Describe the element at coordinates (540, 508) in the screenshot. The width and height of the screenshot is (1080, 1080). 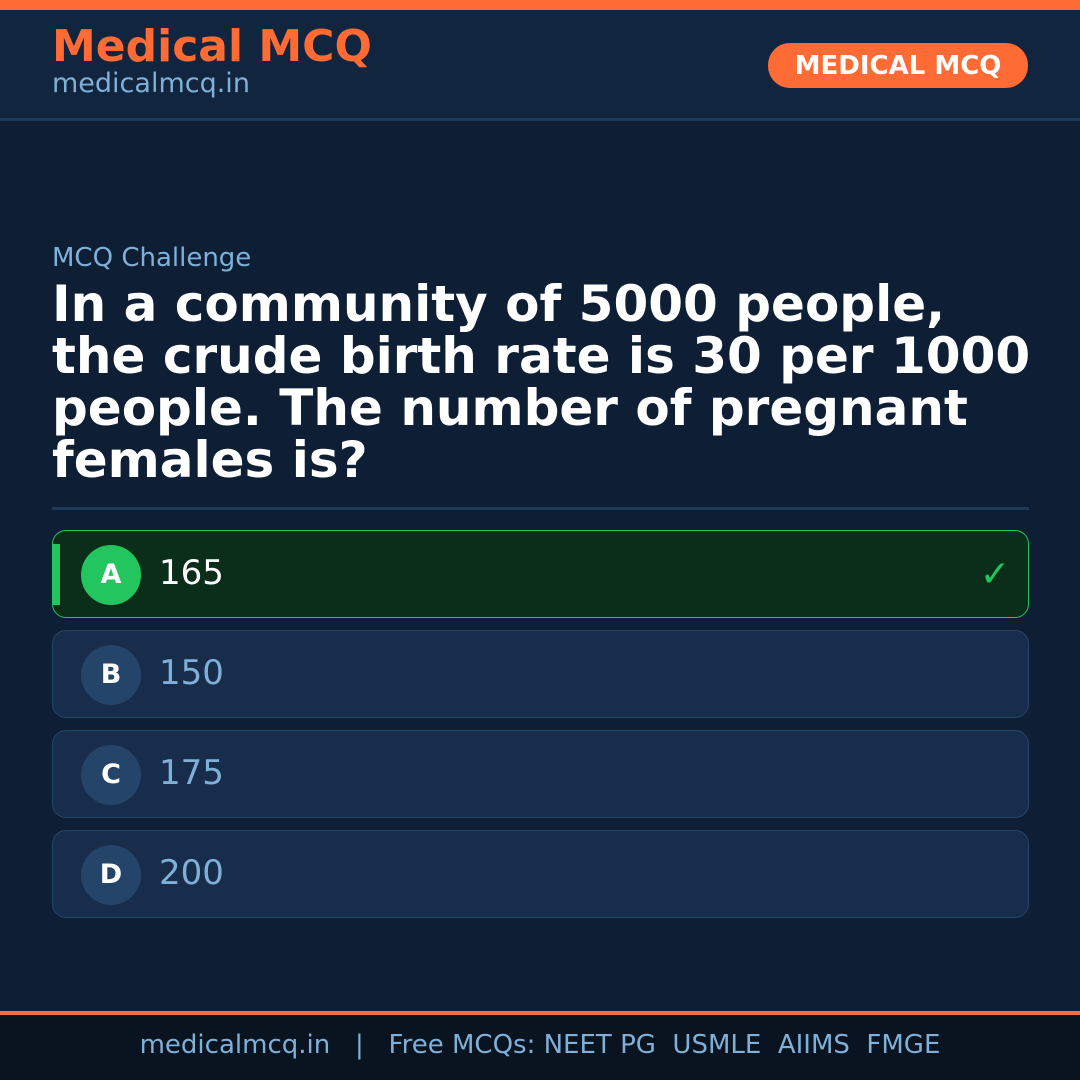
I see `divider` at that location.